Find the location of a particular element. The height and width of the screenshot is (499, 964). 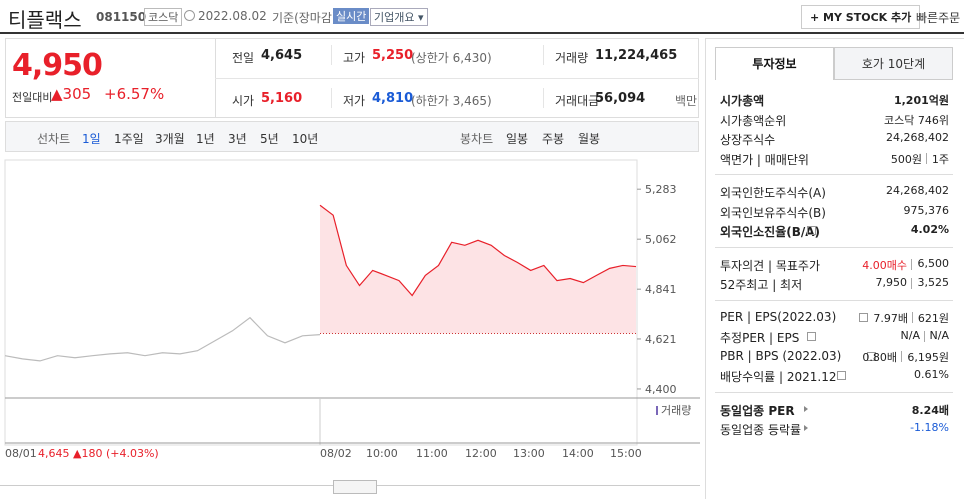

info-value: 621원 is located at coordinates (933, 318).